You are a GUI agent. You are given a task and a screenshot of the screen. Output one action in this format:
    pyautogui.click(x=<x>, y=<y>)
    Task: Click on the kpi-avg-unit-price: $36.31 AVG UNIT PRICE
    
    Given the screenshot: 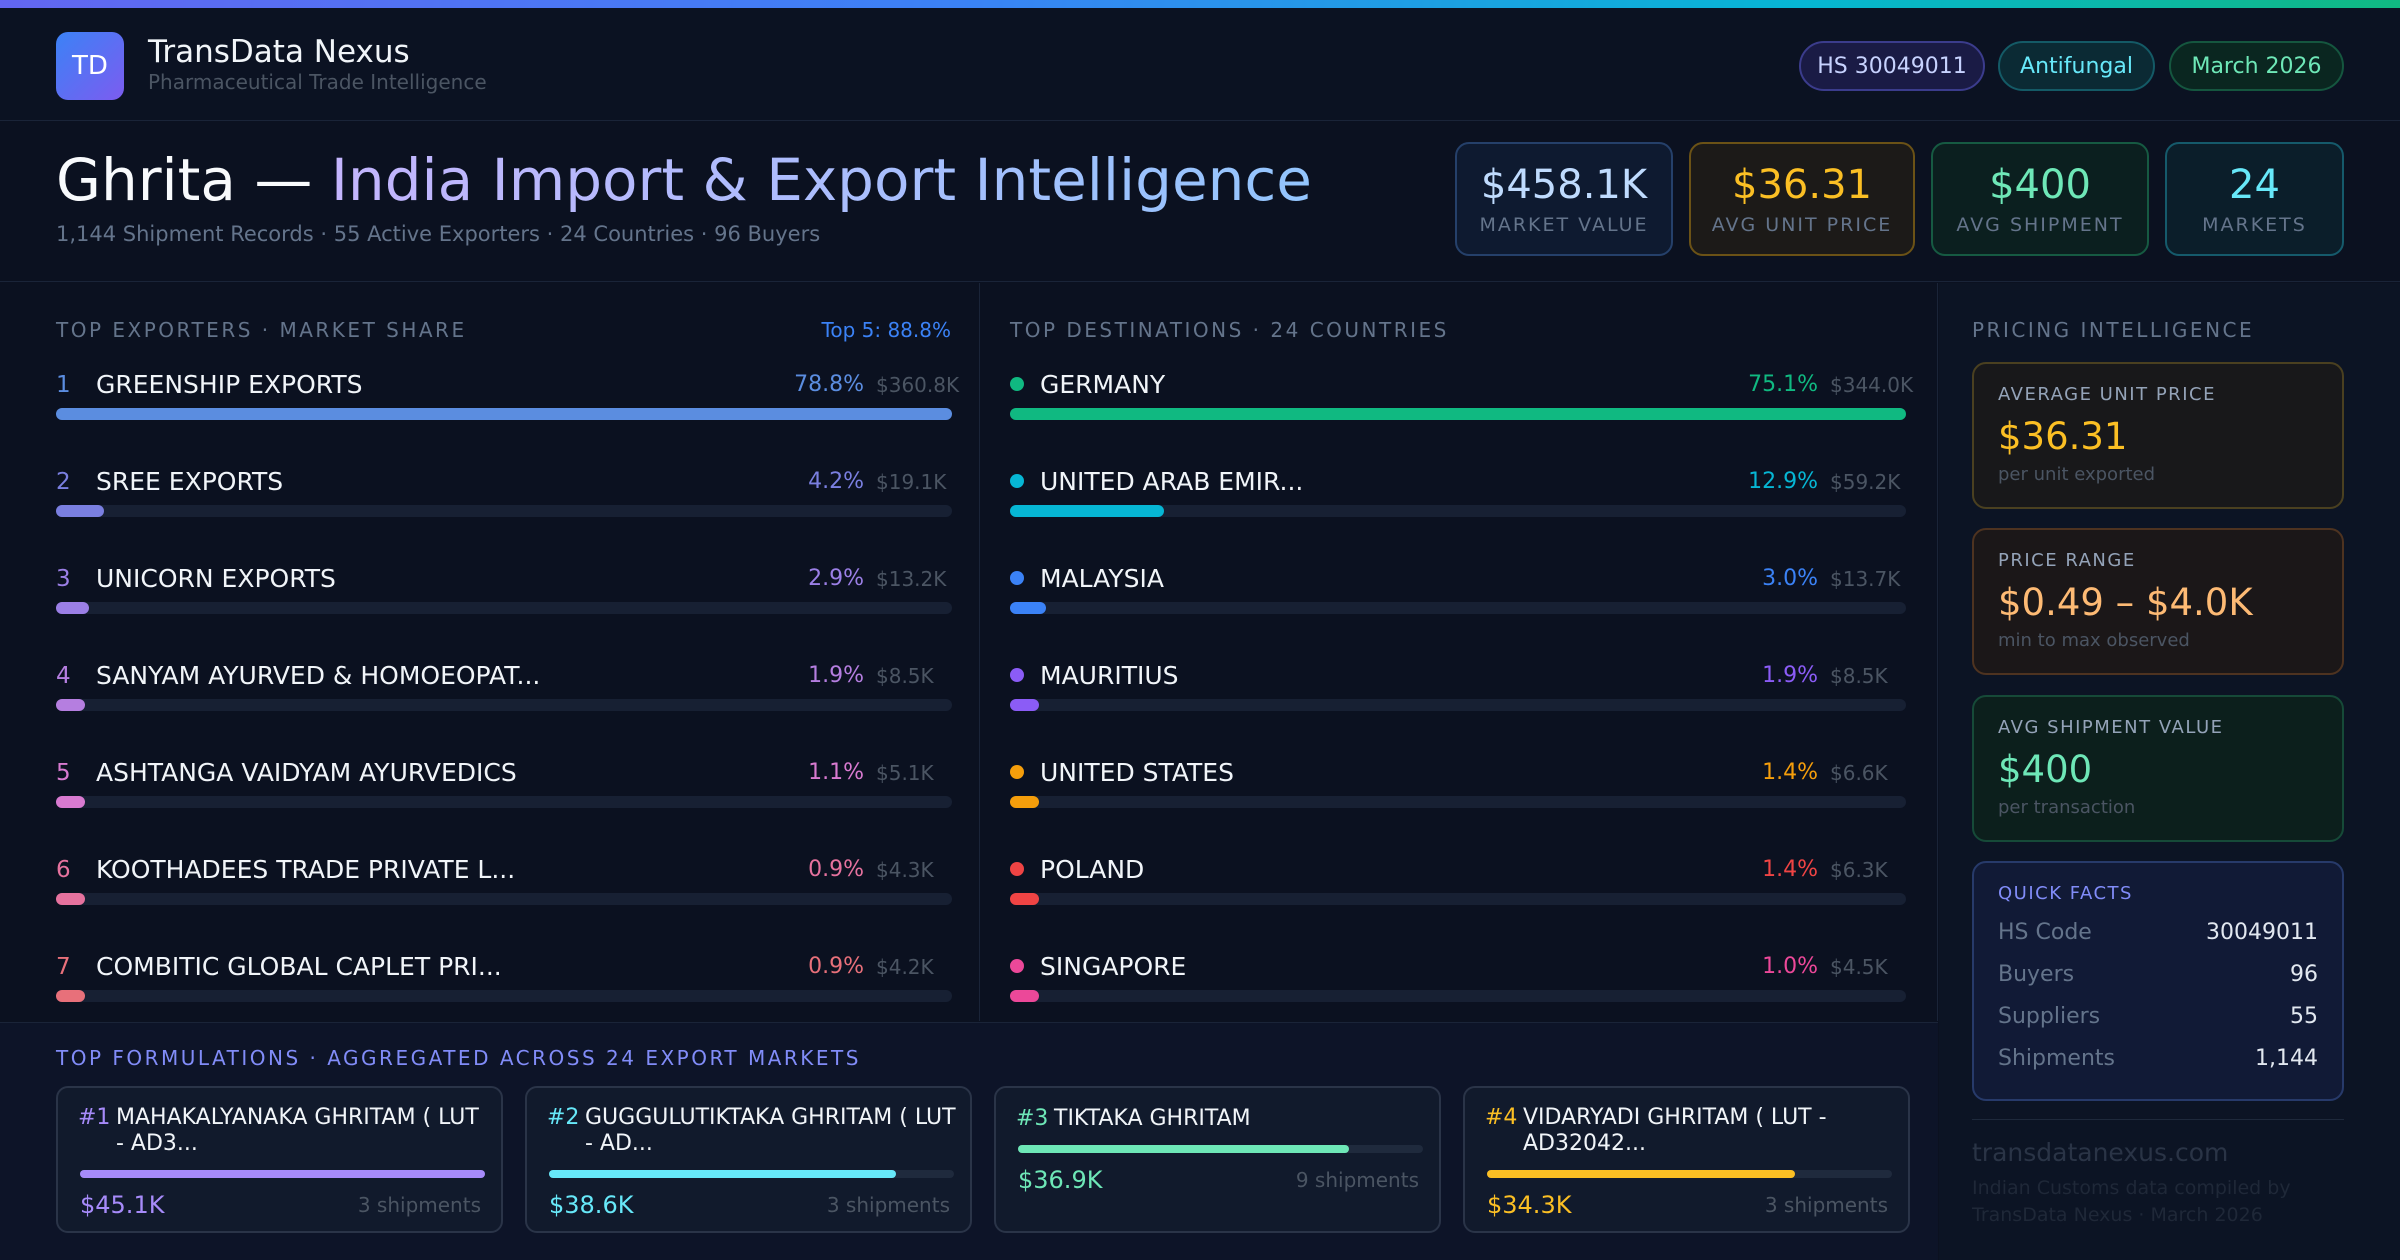 What is the action you would take?
    pyautogui.click(x=1802, y=199)
    